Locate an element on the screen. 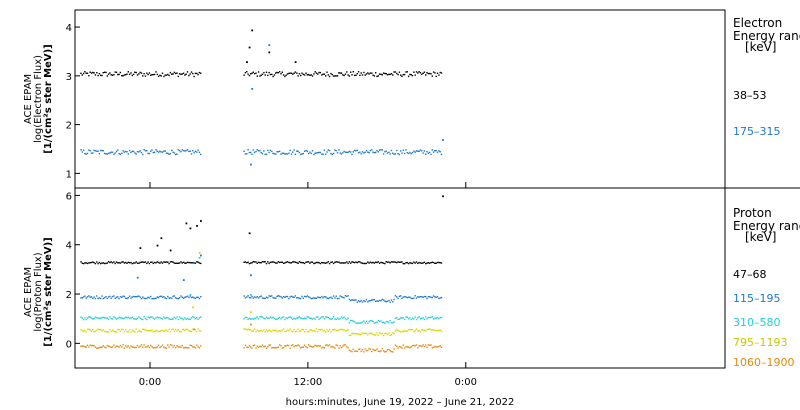  proton-ylabel-line-1: ACE EPAM is located at coordinates (28, 292).